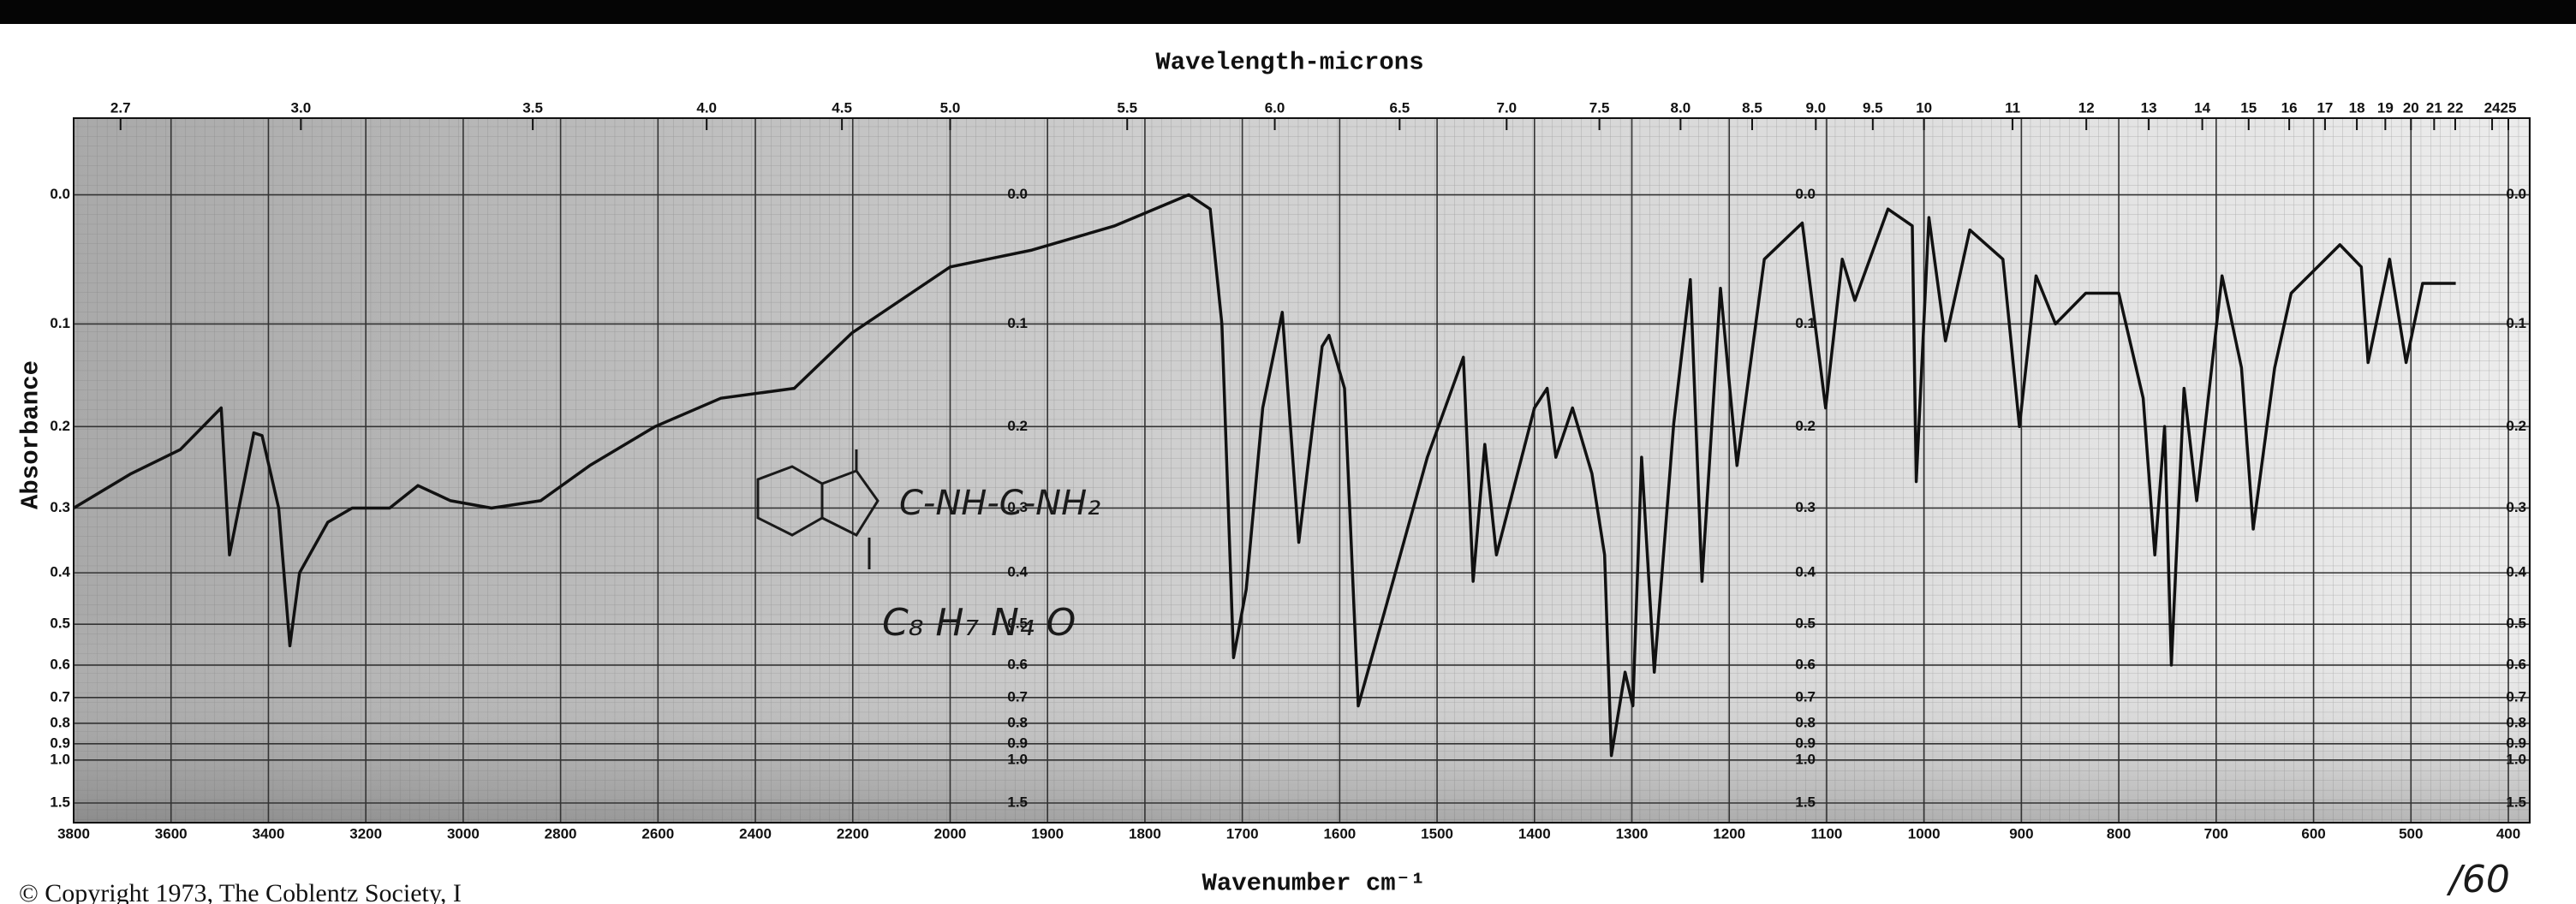 This screenshot has width=2576, height=904. Describe the element at coordinates (1729, 833) in the screenshot. I see `x-tick-label: 1200` at that location.